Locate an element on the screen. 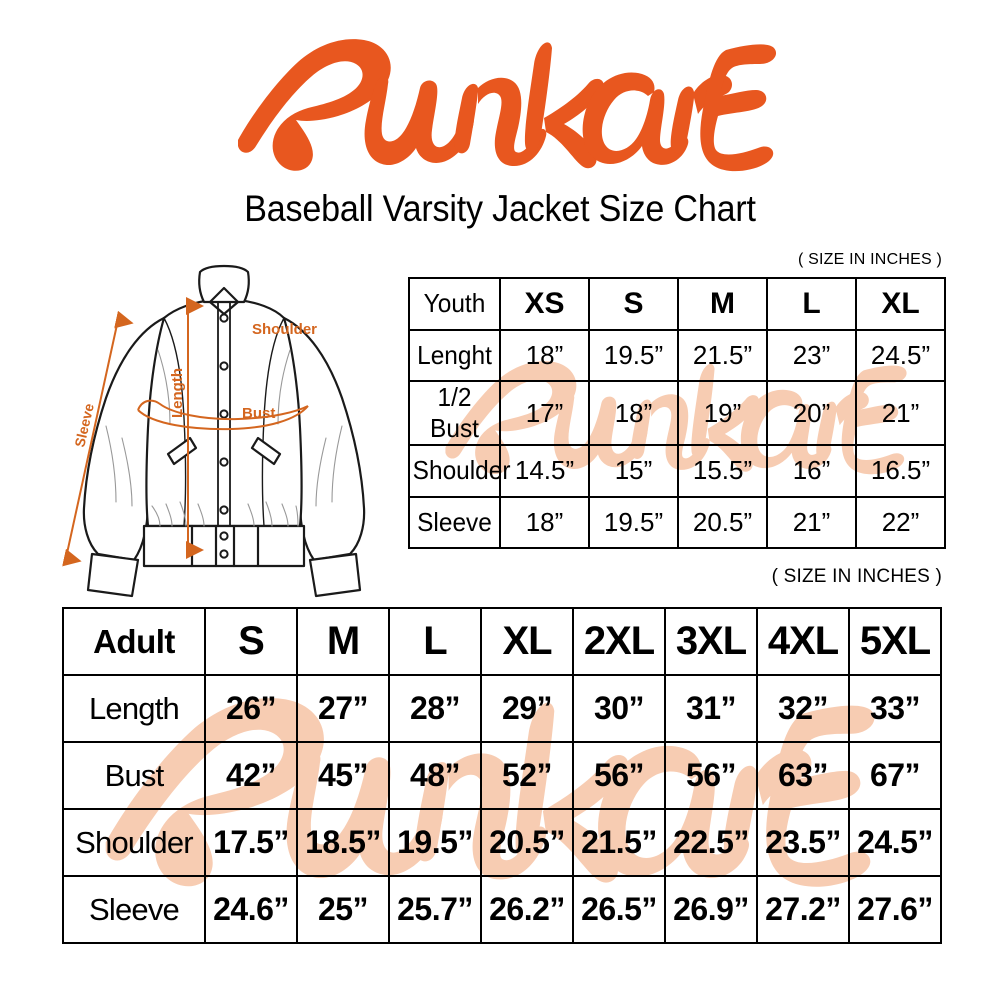 Image resolution: width=1000 pixels, height=1000 pixels. adult-row-label: Shoulder is located at coordinates (134, 842).